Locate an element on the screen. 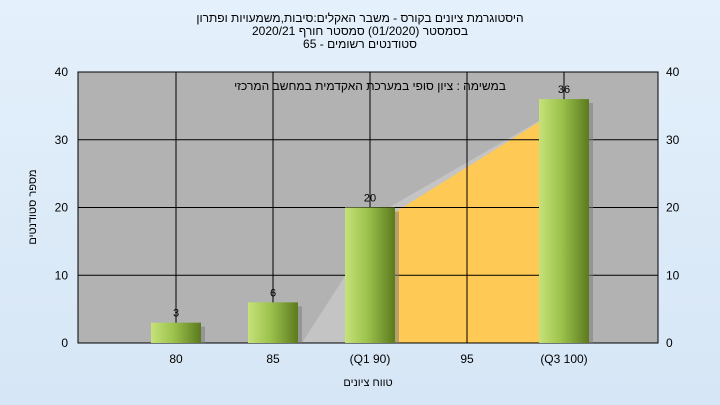 The height and width of the screenshot is (405, 720). x-tick-label: (Q3 100) is located at coordinates (563, 359).